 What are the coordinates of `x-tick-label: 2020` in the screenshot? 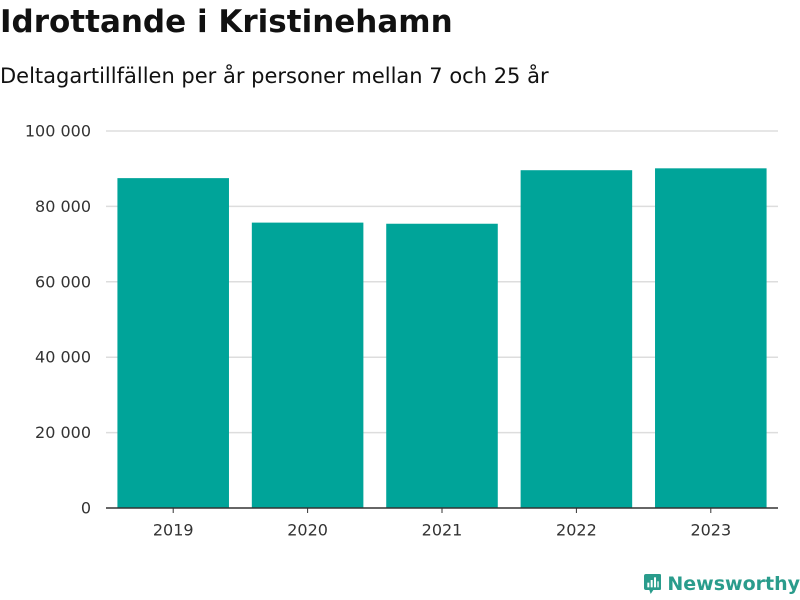 It's located at (307, 530).